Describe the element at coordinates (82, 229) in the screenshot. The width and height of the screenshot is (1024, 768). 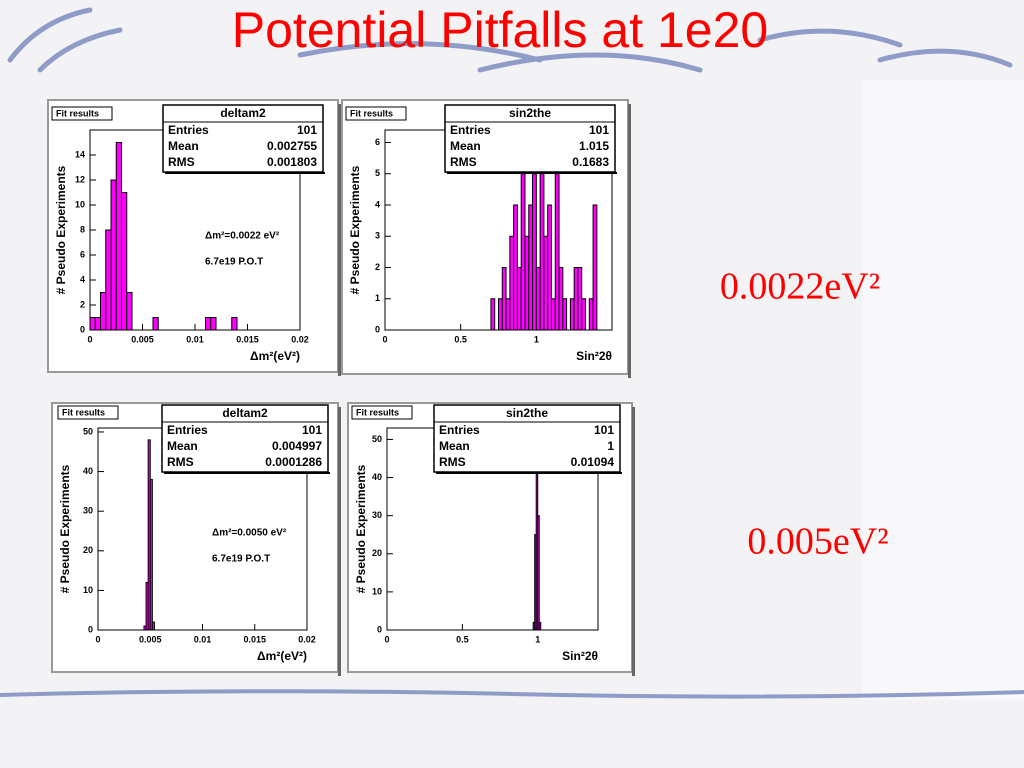
I see `y-tick-label: 8` at that location.